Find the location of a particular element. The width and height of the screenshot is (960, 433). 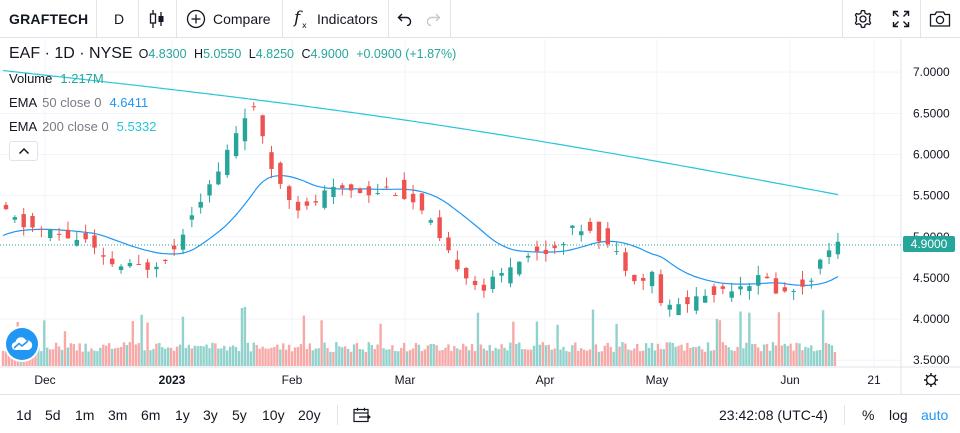

calendar-range-icon is located at coordinates (362, 414).